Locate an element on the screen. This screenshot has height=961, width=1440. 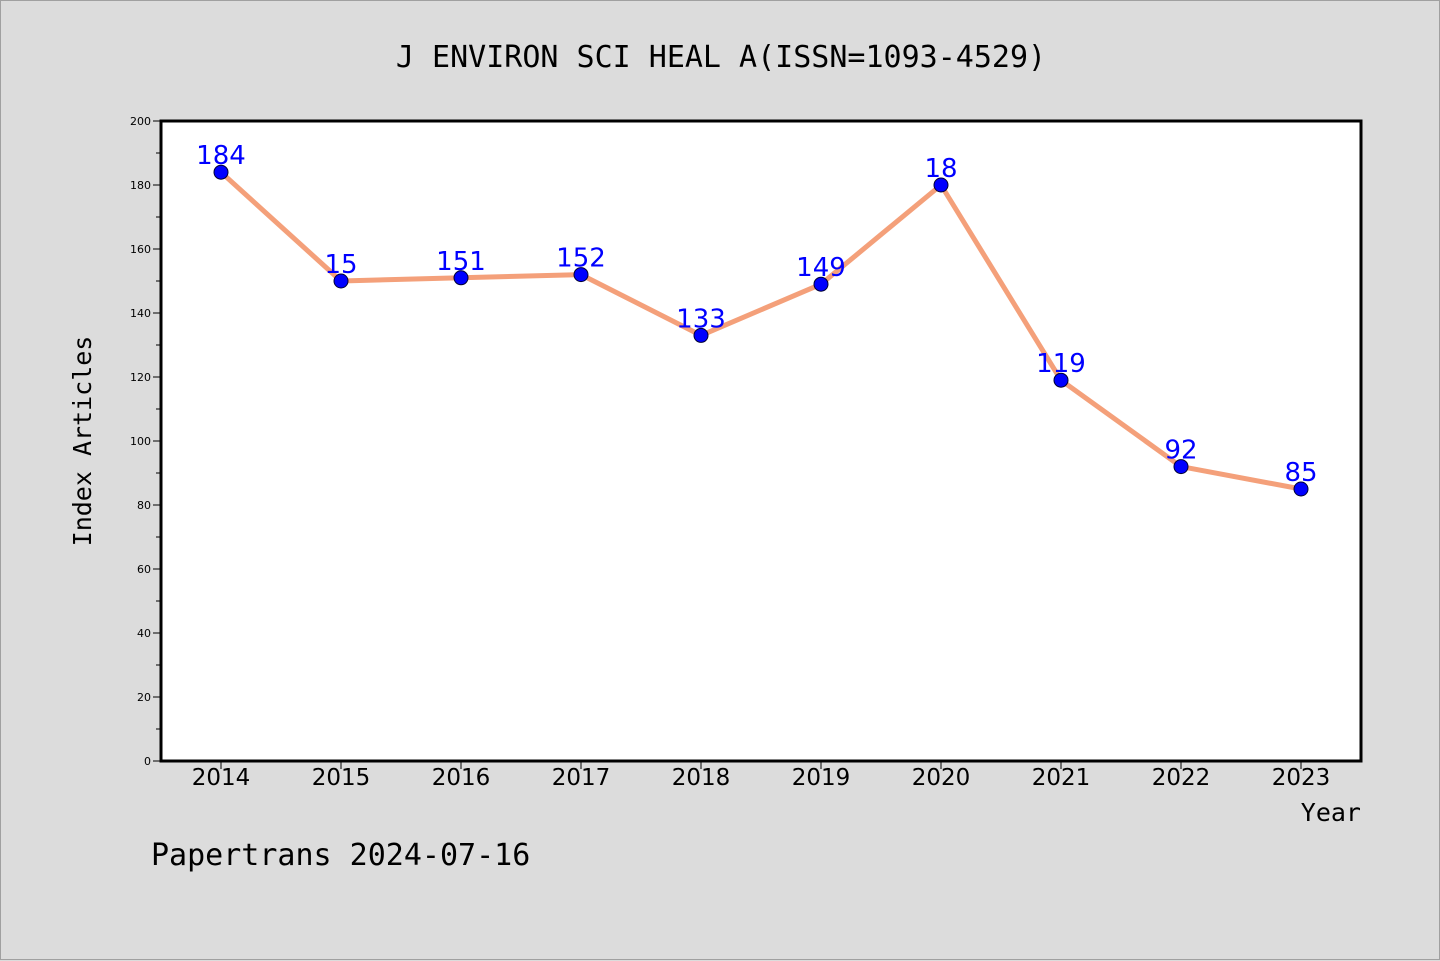
x-tick-label: 2016 is located at coordinates (461, 778).